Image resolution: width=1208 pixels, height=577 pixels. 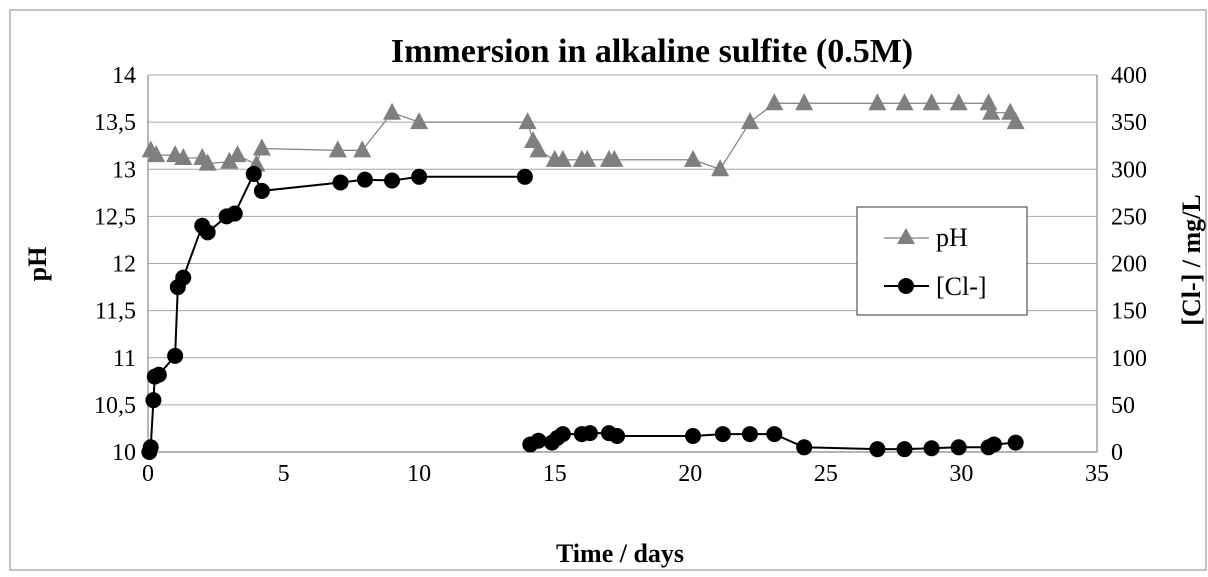 What do you see at coordinates (124, 76) in the screenshot?
I see `y-tick-label: 14` at bounding box center [124, 76].